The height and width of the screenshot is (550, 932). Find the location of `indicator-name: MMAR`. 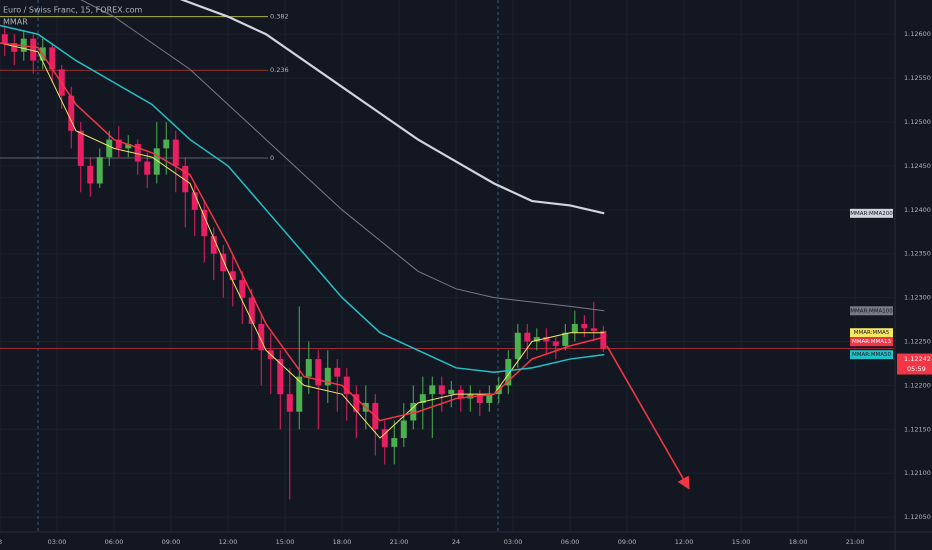

indicator-name: MMAR is located at coordinates (15, 22).